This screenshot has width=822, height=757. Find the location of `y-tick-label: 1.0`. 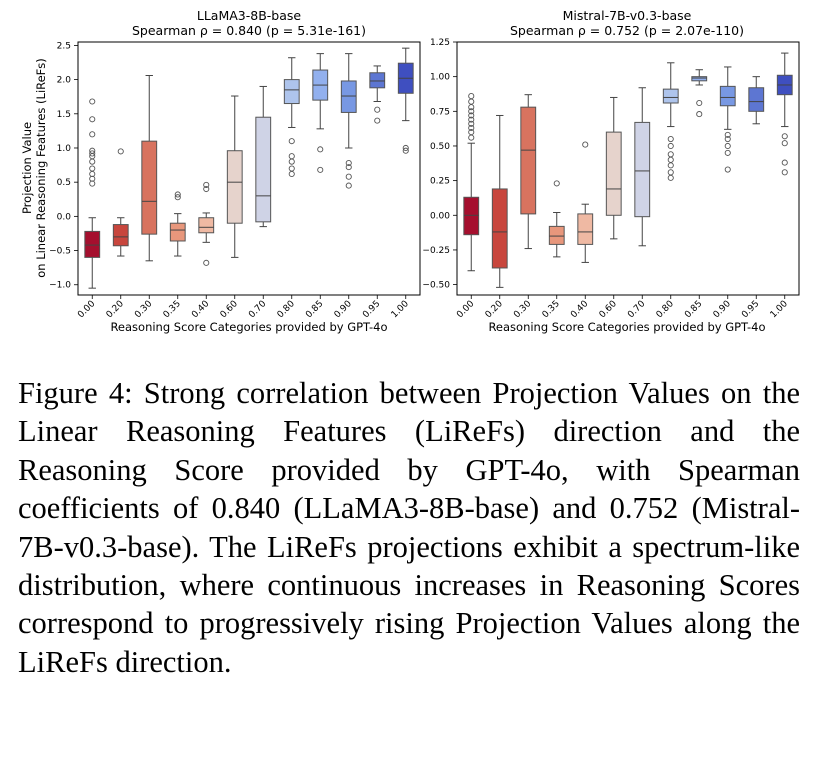

y-tick-label: 1.0 is located at coordinates (64, 149).